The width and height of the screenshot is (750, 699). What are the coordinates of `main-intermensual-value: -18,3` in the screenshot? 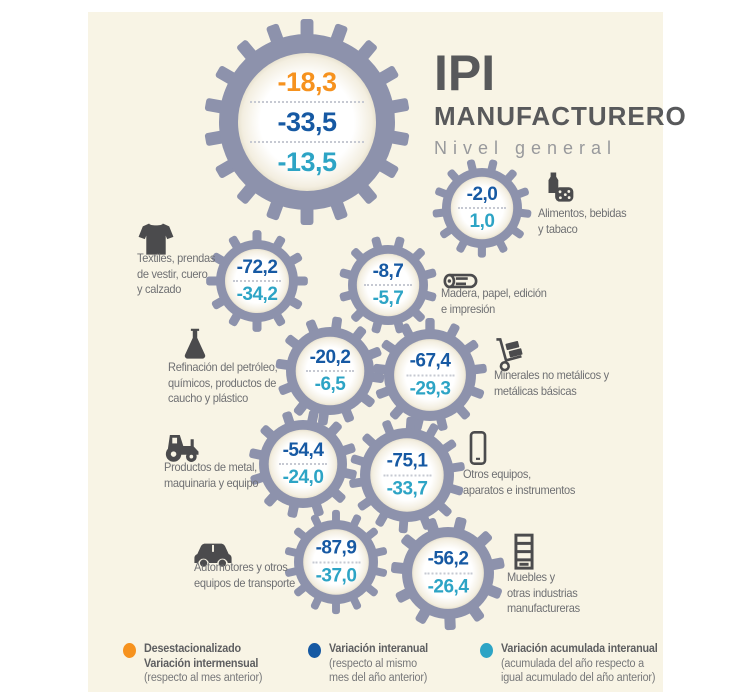 It's located at (307, 81).